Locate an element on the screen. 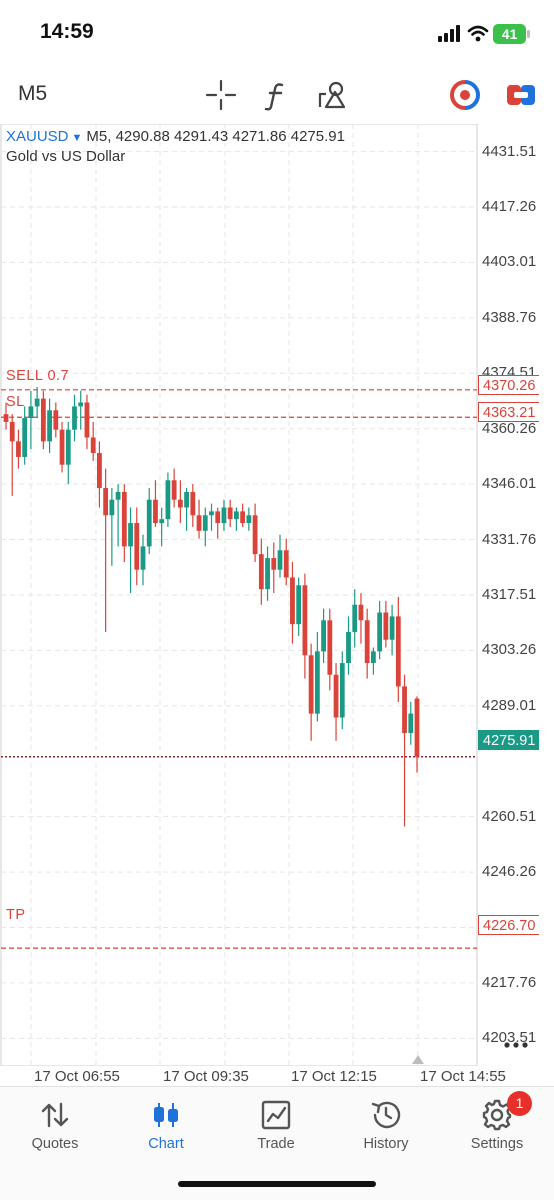 Image resolution: width=554 pixels, height=1200 pixels. nav-label: Quotes is located at coordinates (55, 1144).